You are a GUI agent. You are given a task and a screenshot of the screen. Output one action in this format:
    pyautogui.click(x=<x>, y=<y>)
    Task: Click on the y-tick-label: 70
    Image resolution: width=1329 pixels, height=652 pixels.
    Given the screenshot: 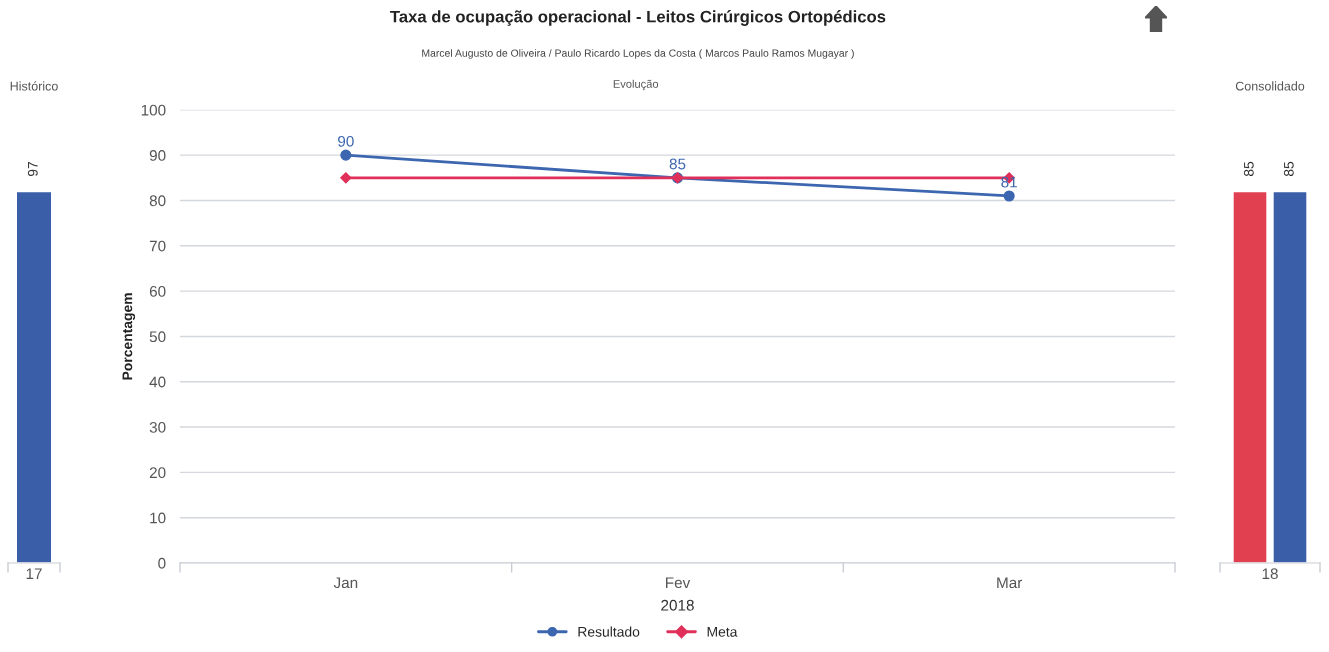 What is the action you would take?
    pyautogui.click(x=157, y=246)
    